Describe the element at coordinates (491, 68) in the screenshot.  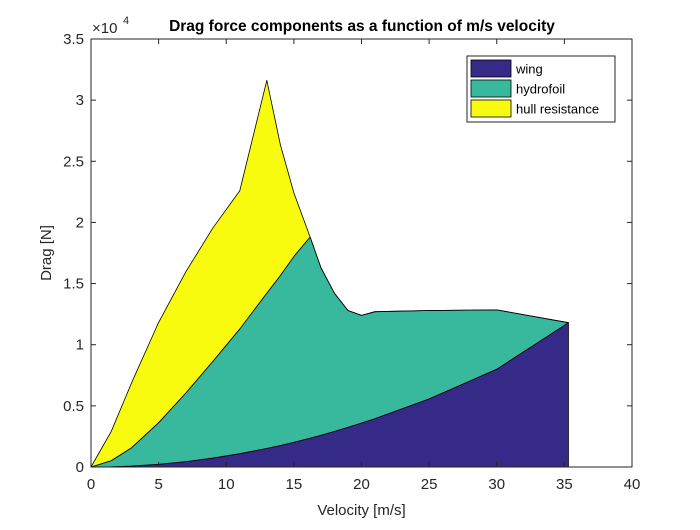
I see `legend-swatch-wing` at that location.